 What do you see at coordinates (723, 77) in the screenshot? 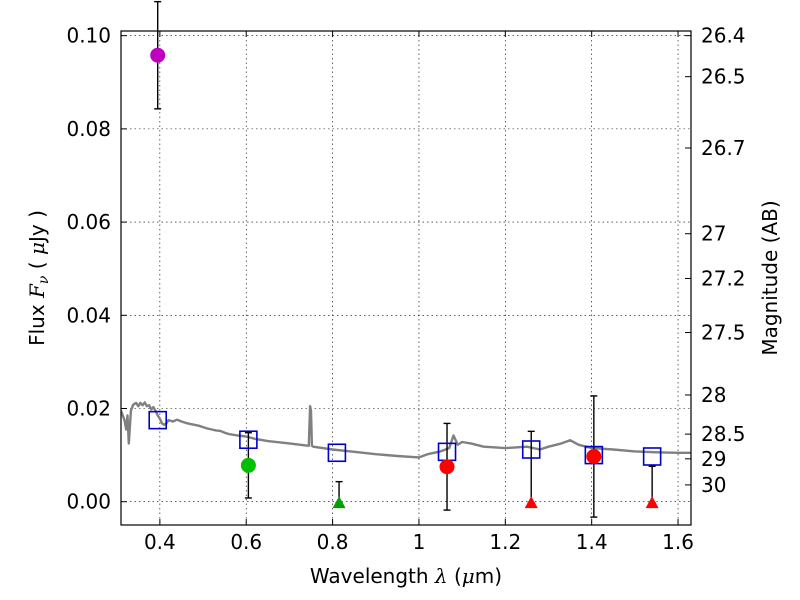
I see `magnitude-tick-label: 26.5` at bounding box center [723, 77].